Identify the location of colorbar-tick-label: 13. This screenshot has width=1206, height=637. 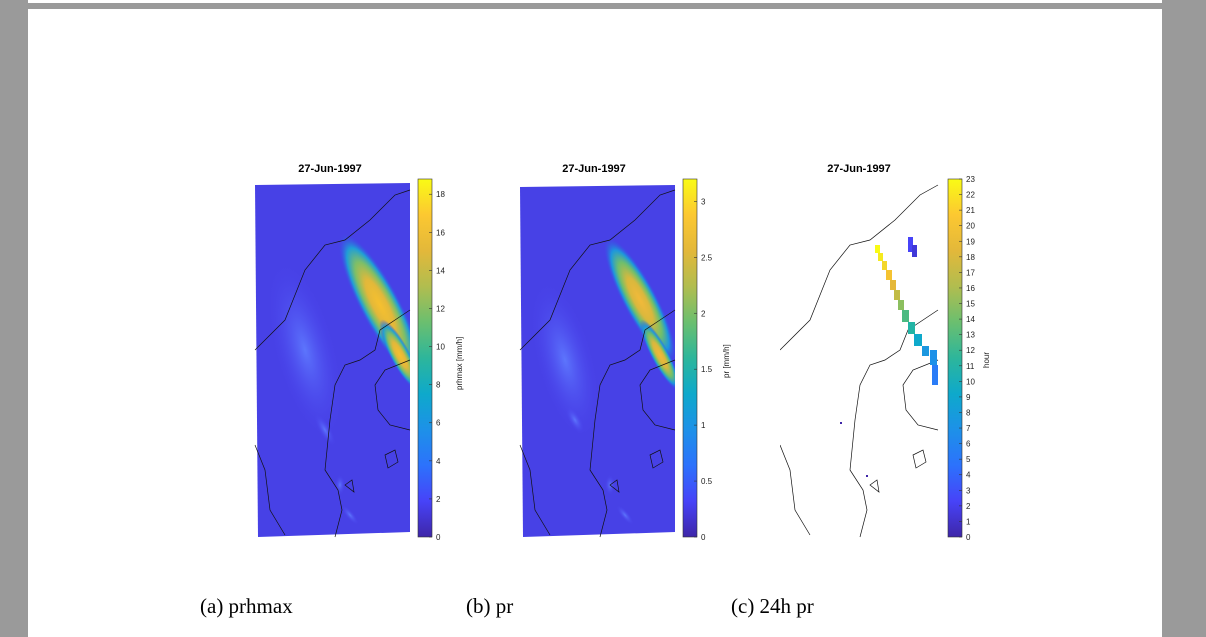
(970, 335).